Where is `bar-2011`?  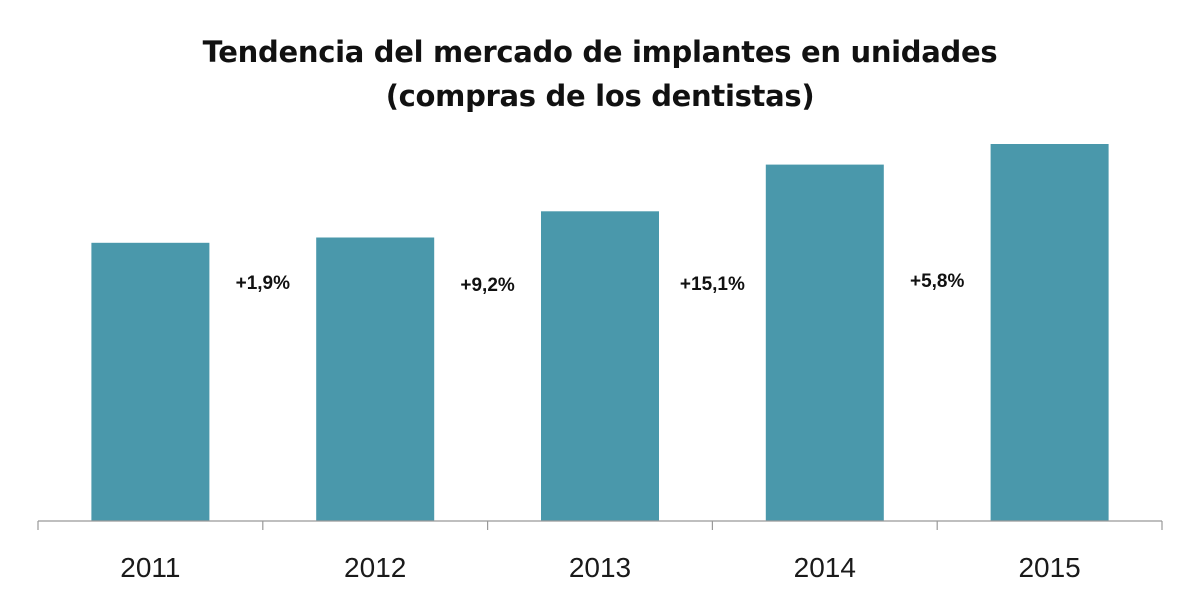 bar-2011 is located at coordinates (150, 382).